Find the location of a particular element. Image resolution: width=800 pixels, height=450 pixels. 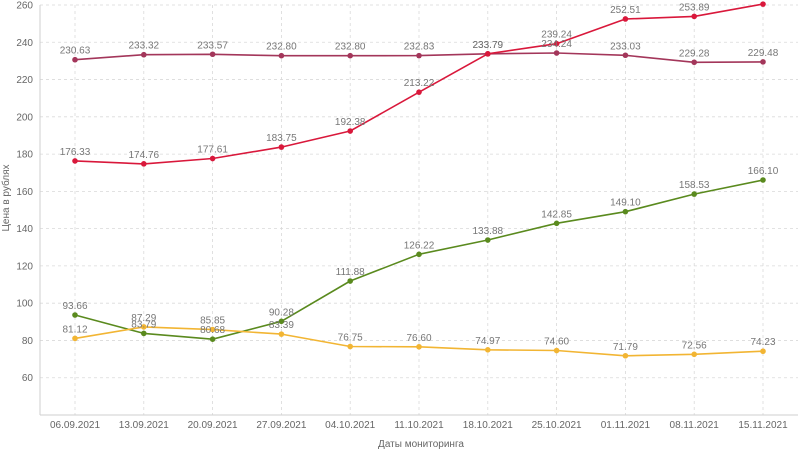

data-label: 80.68 is located at coordinates (212, 330).